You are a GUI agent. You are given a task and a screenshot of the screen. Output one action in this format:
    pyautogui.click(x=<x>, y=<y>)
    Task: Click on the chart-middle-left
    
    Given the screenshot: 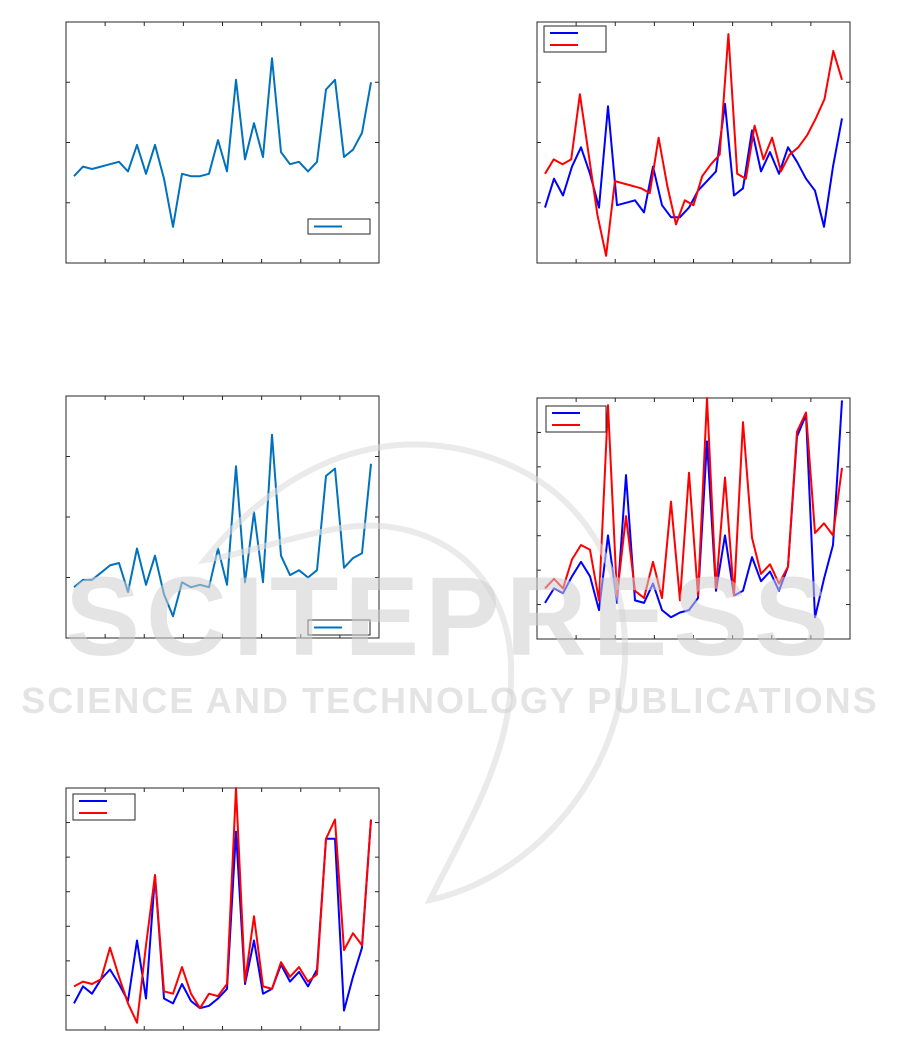 What is the action you would take?
    pyautogui.click(x=222, y=517)
    